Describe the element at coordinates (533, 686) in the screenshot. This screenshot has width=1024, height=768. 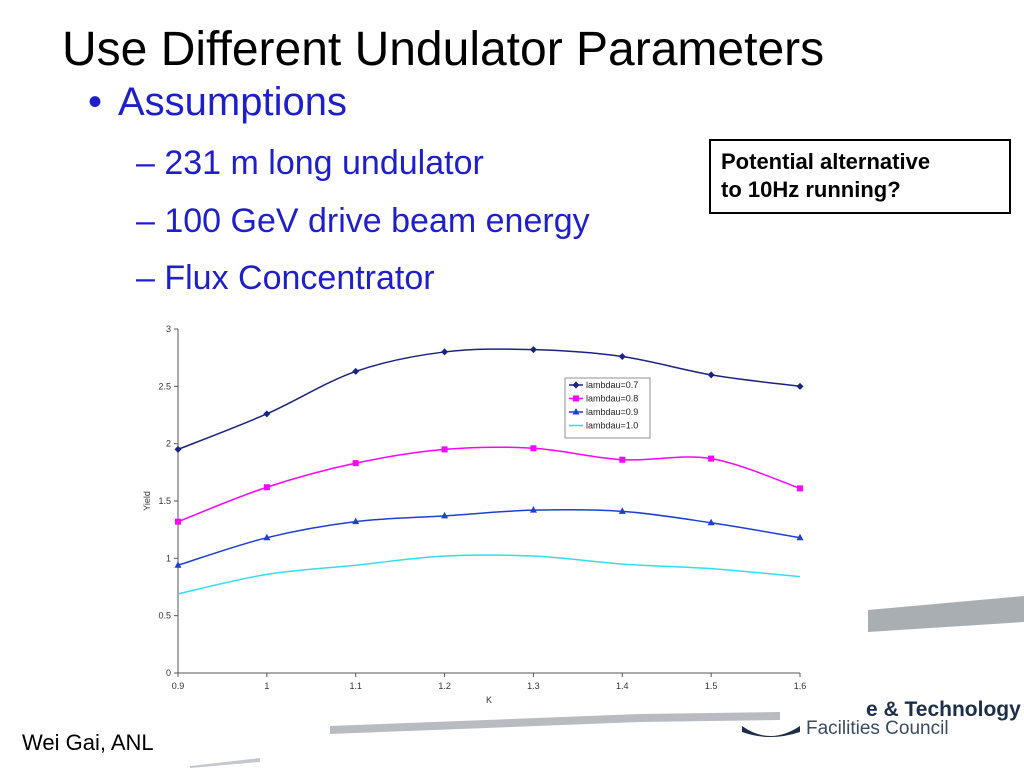
I see `x-tick-label: 1.3` at that location.